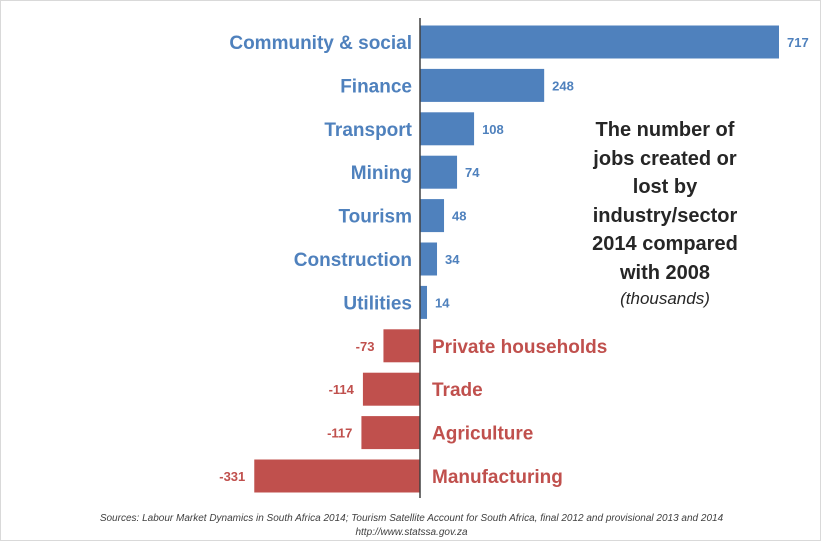  I want to click on chart-subtitle: (thousands), so click(665, 298).